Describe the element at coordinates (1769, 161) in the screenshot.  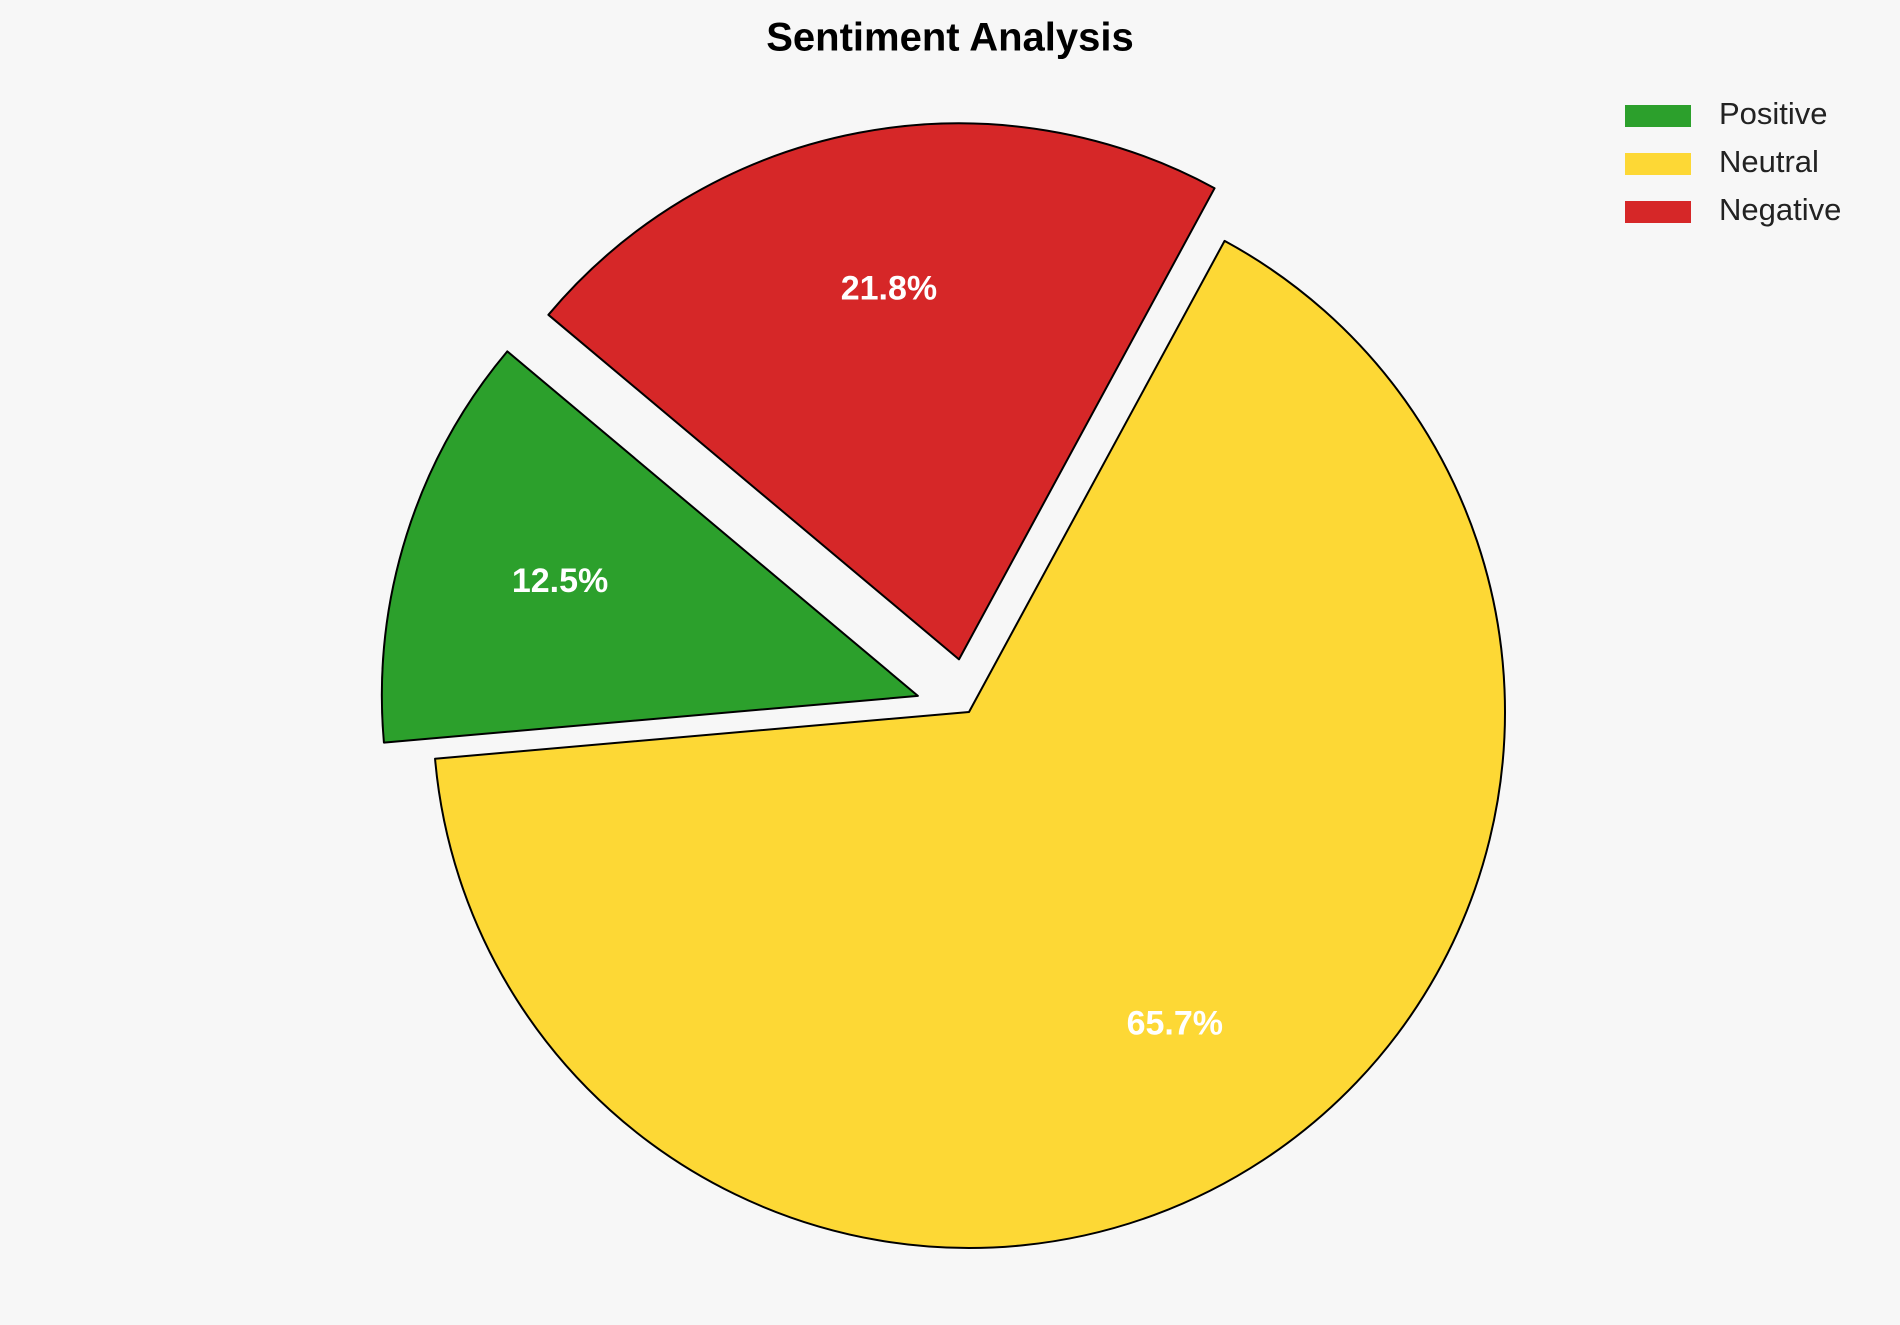
I see `legend-label: Neutral` at that location.